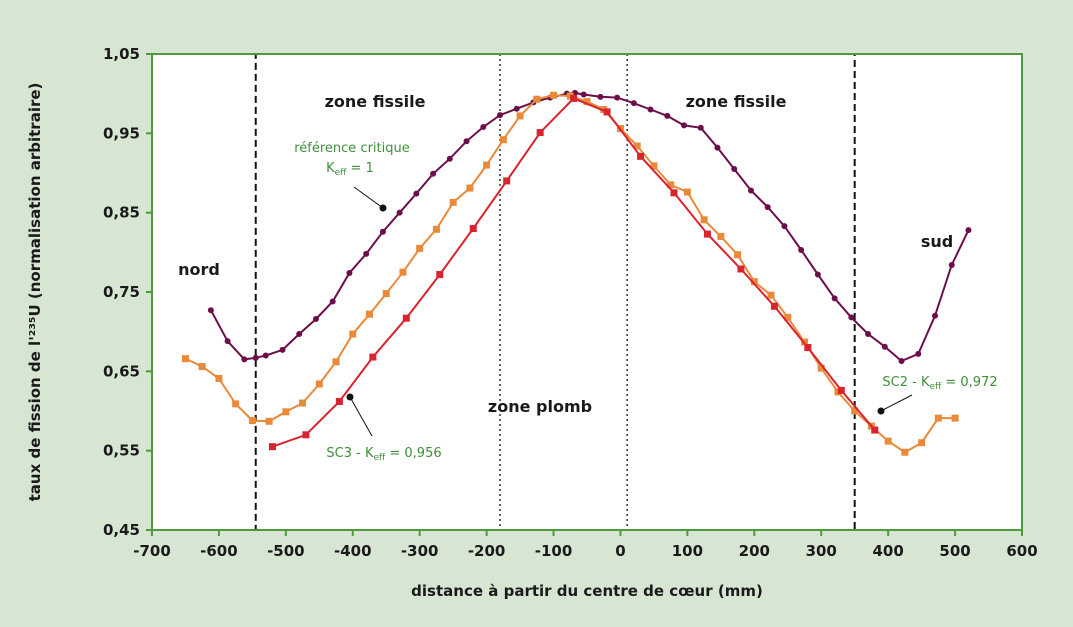  What do you see at coordinates (687, 551) in the screenshot?
I see `x-tick-label: 100` at bounding box center [687, 551].